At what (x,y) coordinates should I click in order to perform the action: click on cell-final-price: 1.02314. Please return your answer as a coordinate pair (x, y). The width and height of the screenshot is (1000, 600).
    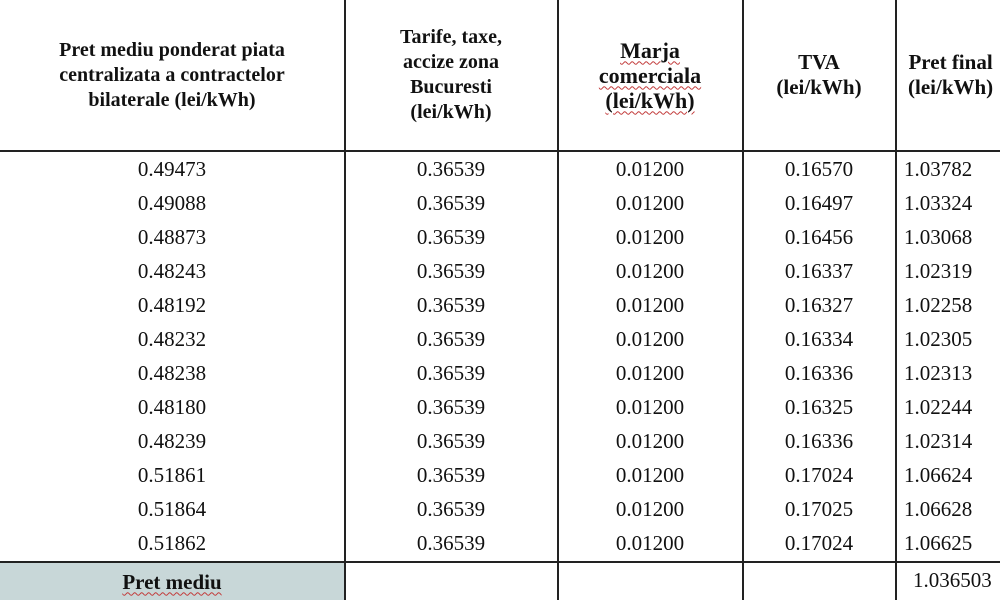
    Looking at the image, I should click on (938, 440).